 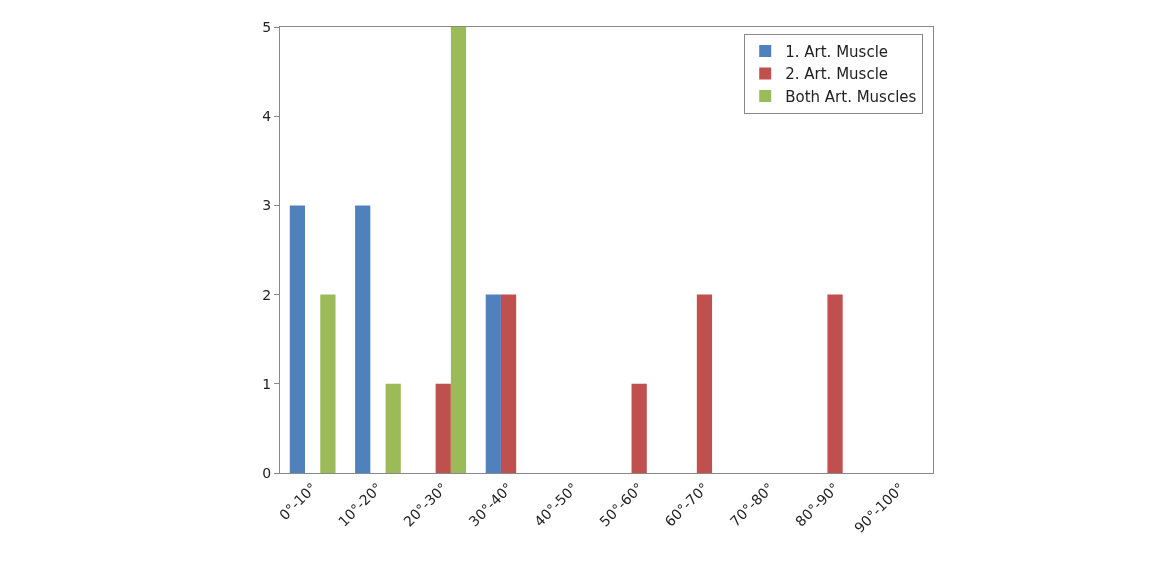 I want to click on legend-label: 2. Art. Muscle, so click(x=837, y=74).